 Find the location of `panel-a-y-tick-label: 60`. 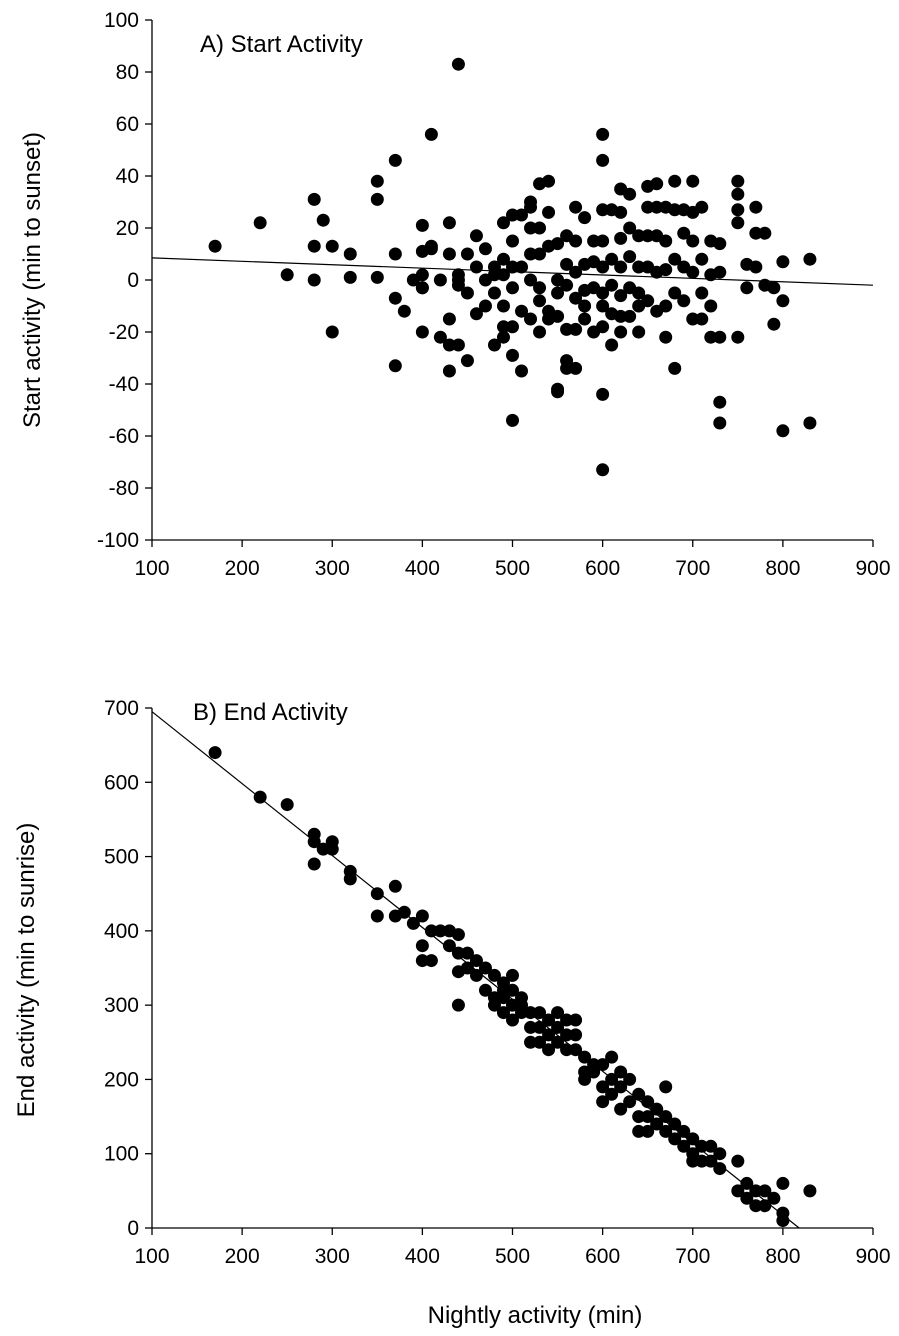

panel-a-y-tick-label: 60 is located at coordinates (127, 124).